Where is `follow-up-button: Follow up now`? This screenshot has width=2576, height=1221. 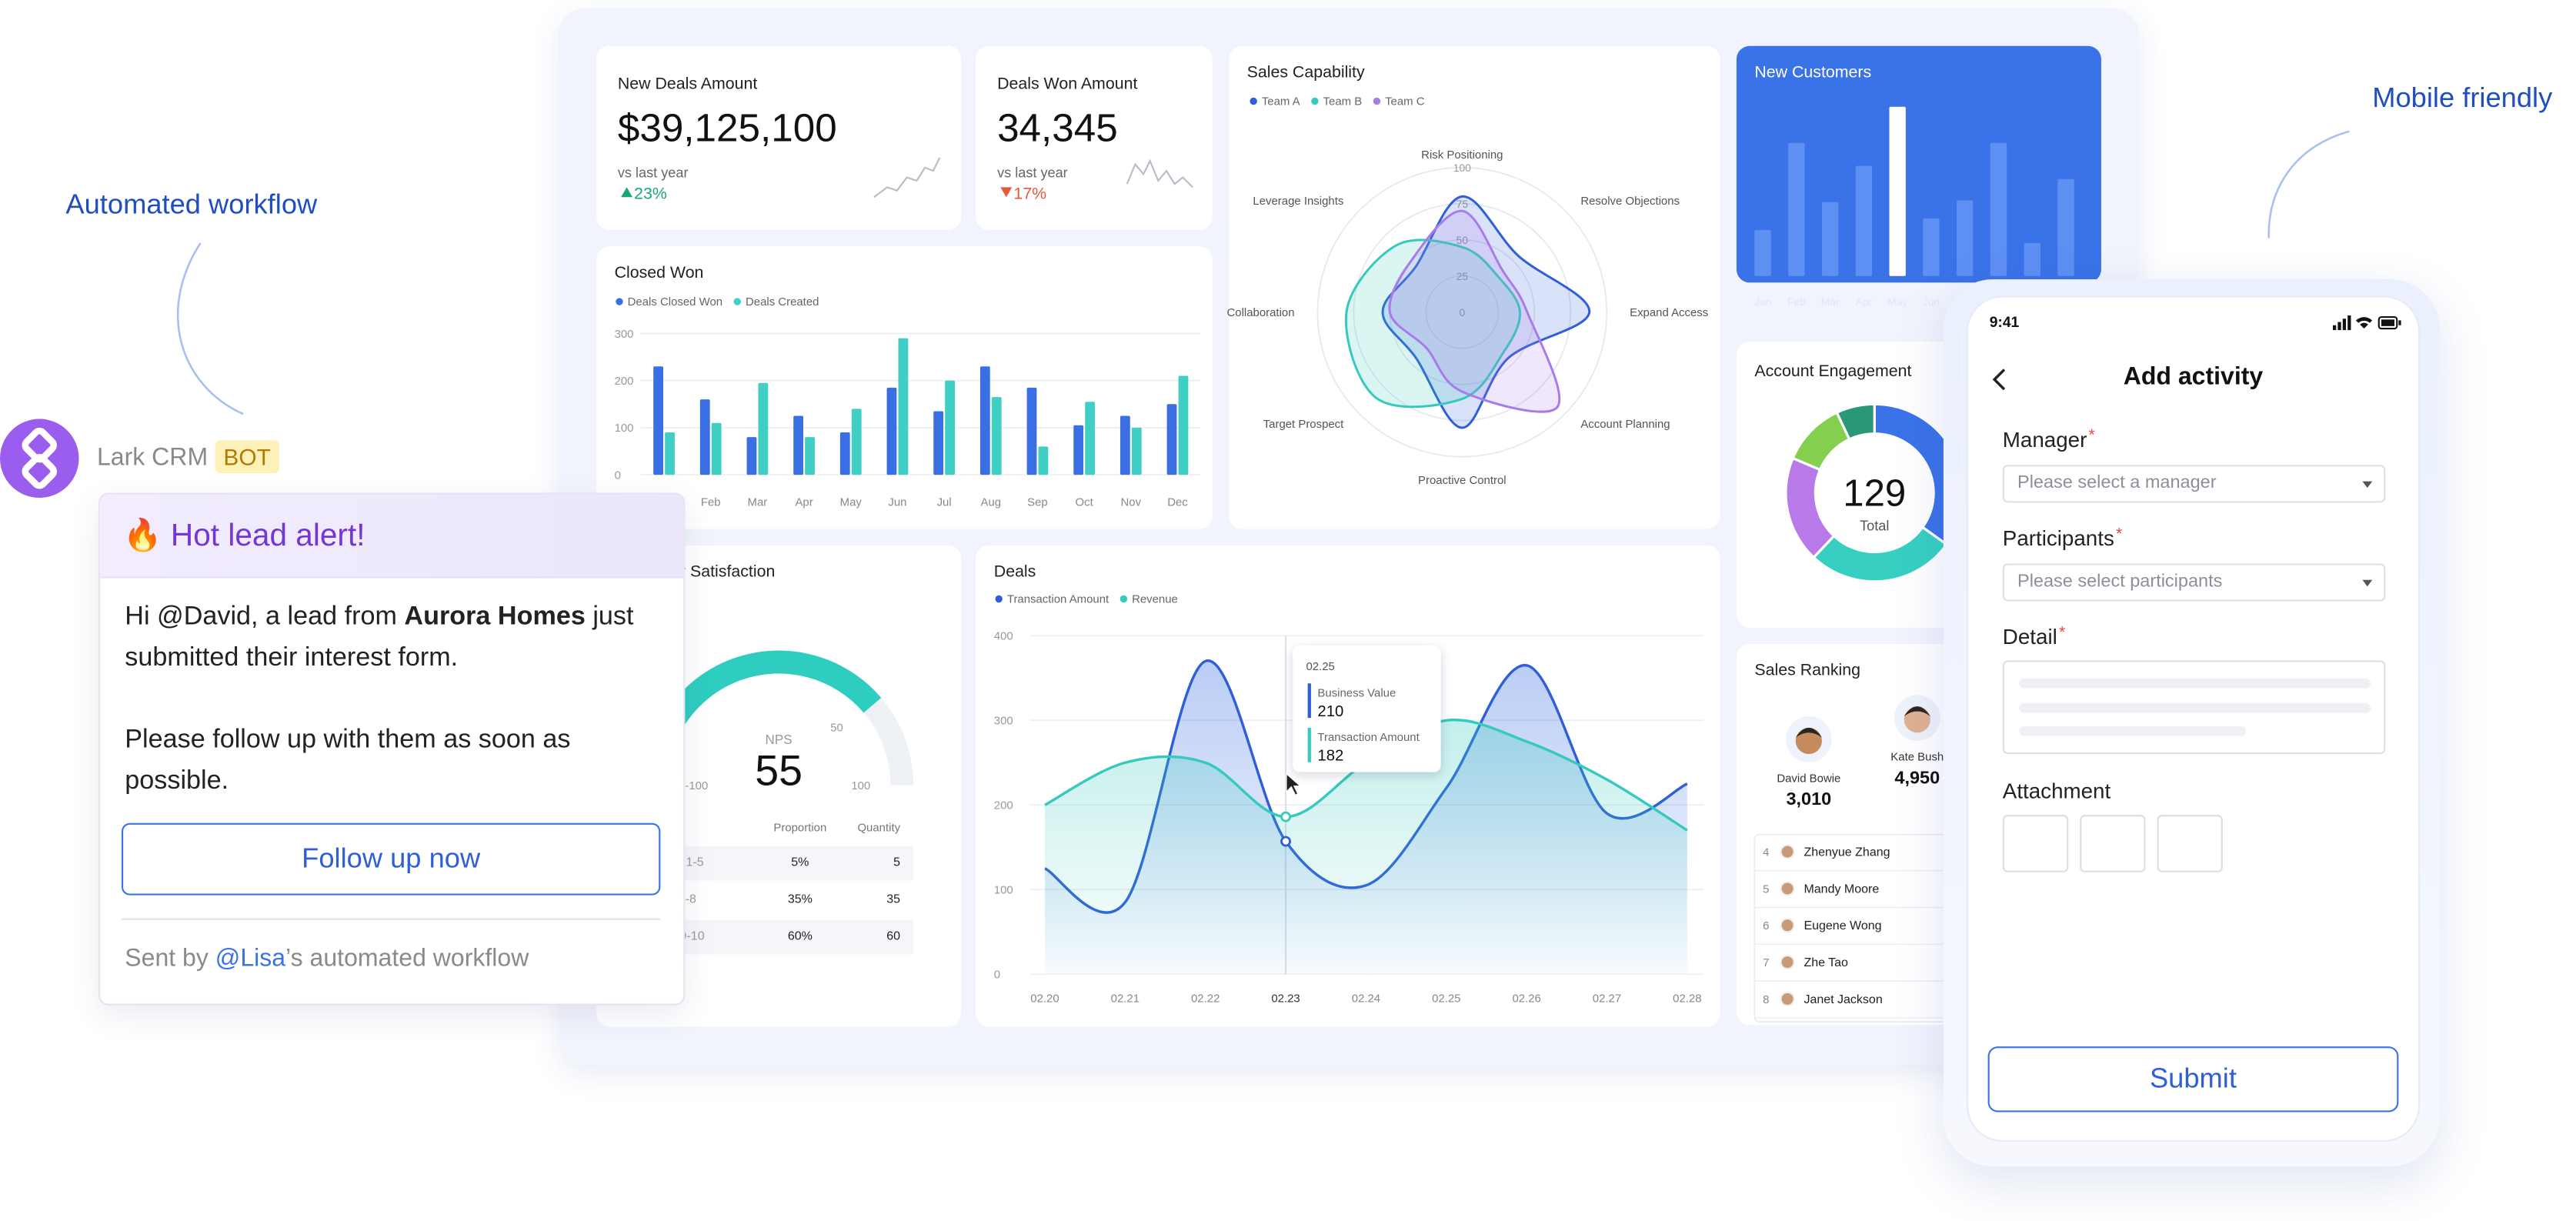
follow-up-button: Follow up now is located at coordinates (391, 859).